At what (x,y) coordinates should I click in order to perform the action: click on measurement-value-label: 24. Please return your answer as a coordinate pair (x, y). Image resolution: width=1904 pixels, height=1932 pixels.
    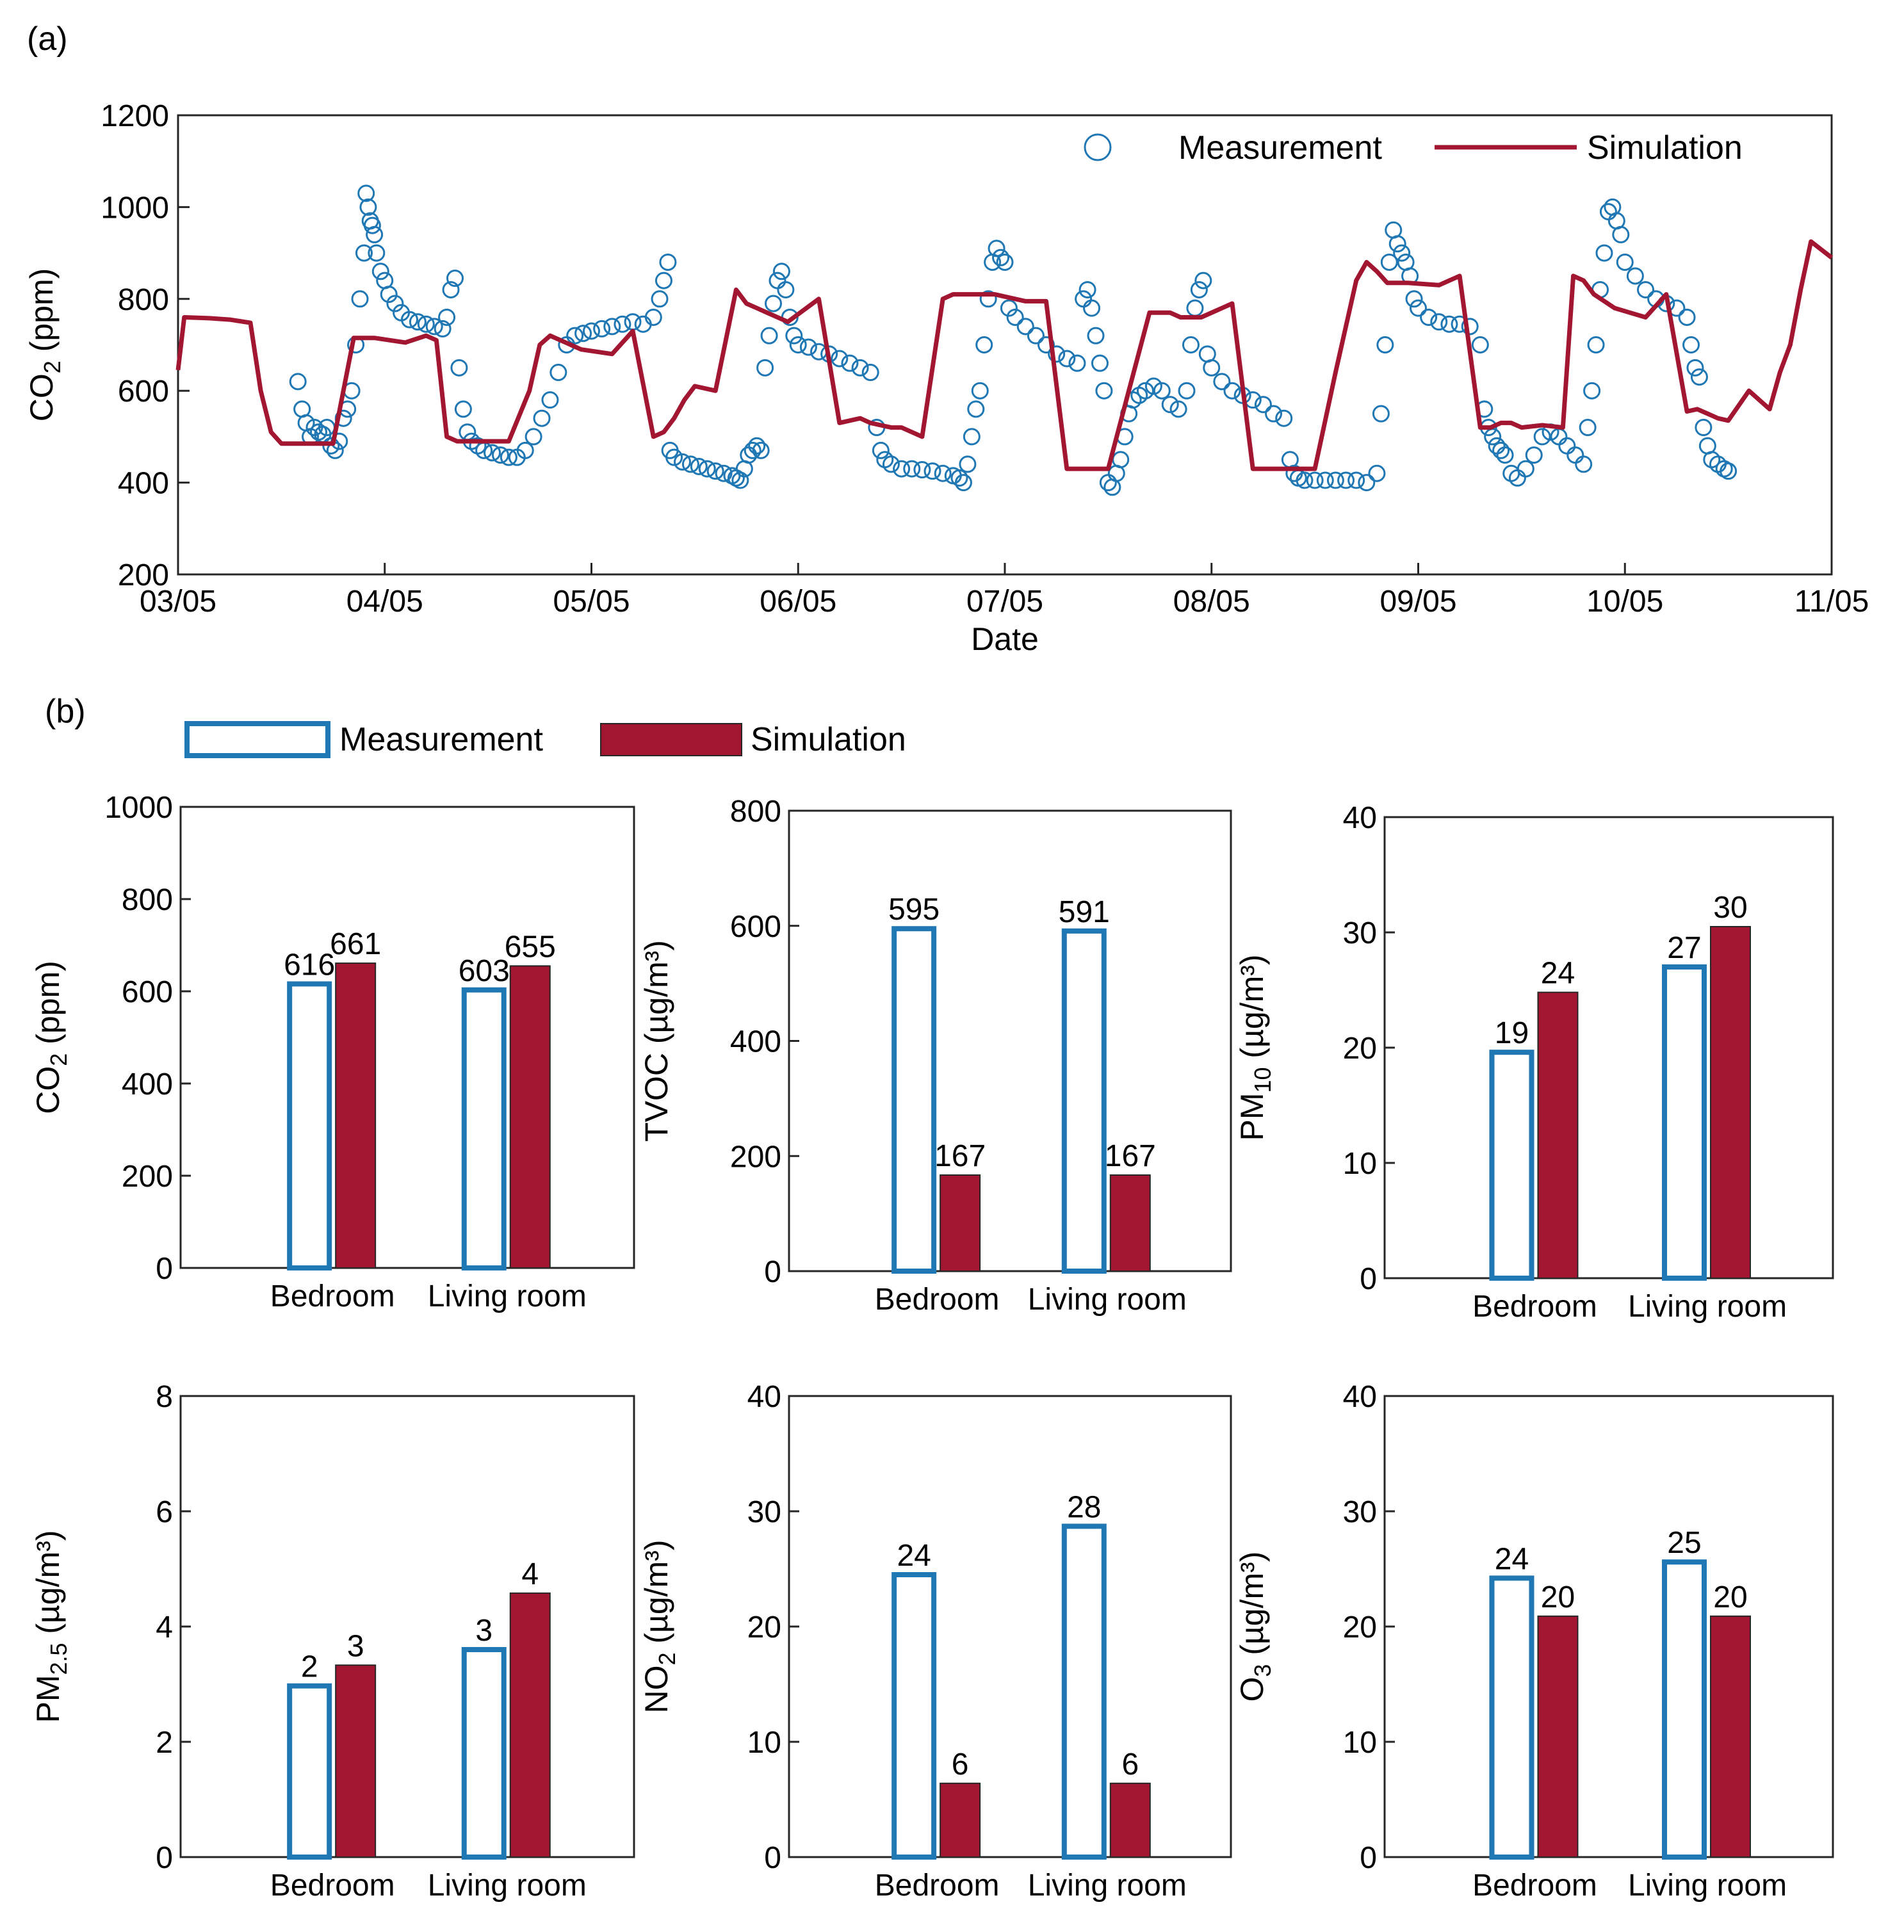
    Looking at the image, I should click on (1512, 1559).